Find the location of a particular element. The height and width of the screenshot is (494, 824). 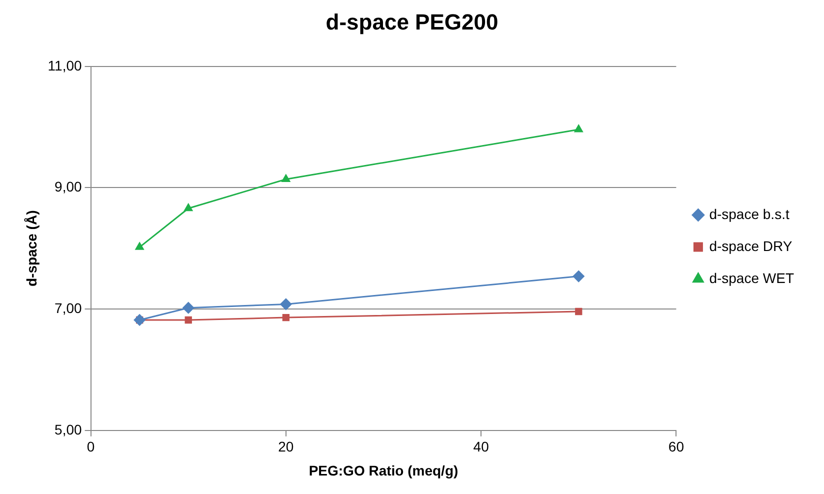

x-tick-label: 60 is located at coordinates (676, 446).